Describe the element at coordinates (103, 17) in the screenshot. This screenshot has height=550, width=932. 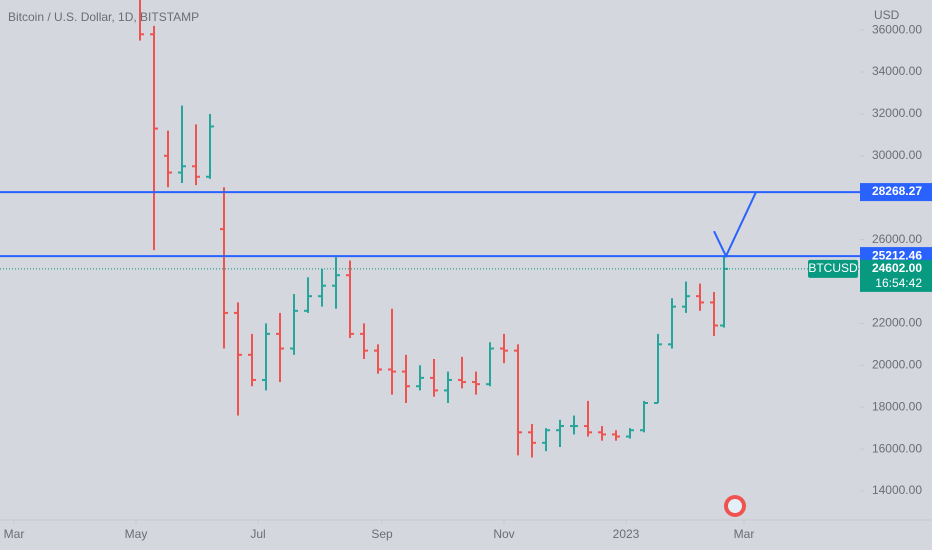
I see `chart-title: Bitcoin / U.S. Dollar, 1D, BITSTAMP` at that location.